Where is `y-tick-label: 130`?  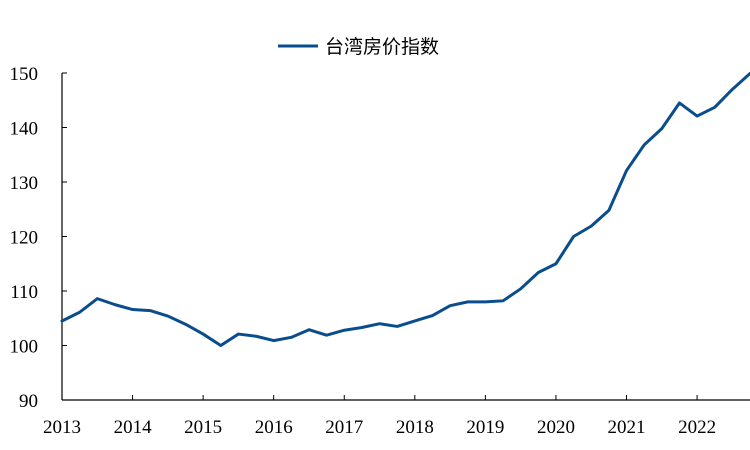 y-tick-label: 130 is located at coordinates (24, 183).